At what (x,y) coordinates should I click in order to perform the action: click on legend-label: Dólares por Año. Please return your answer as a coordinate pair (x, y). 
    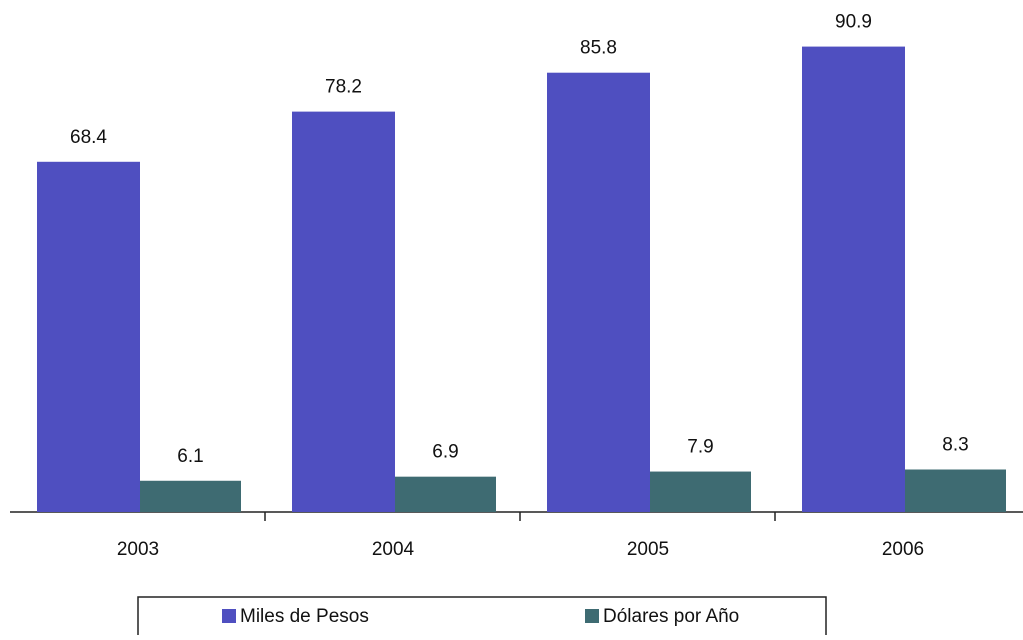
    Looking at the image, I should click on (671, 616).